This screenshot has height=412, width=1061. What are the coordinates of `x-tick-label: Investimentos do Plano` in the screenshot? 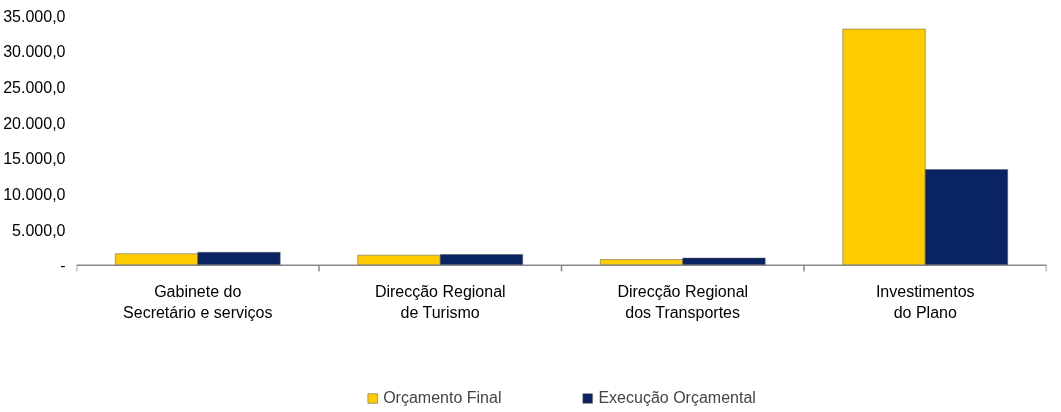 It's located at (925, 302).